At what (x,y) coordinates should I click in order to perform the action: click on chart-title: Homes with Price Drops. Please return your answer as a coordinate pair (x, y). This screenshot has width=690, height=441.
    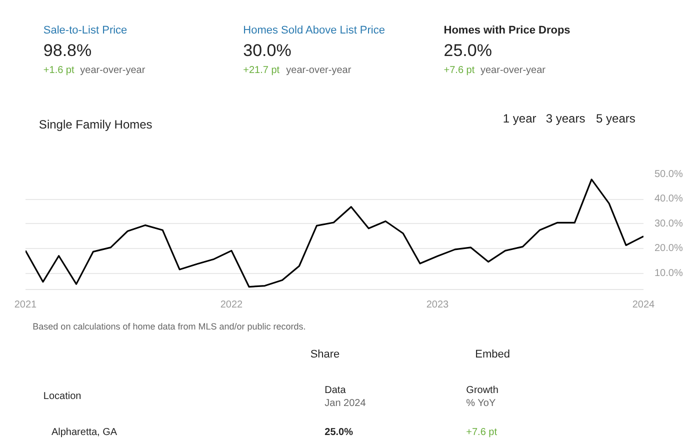
    Looking at the image, I should click on (507, 30).